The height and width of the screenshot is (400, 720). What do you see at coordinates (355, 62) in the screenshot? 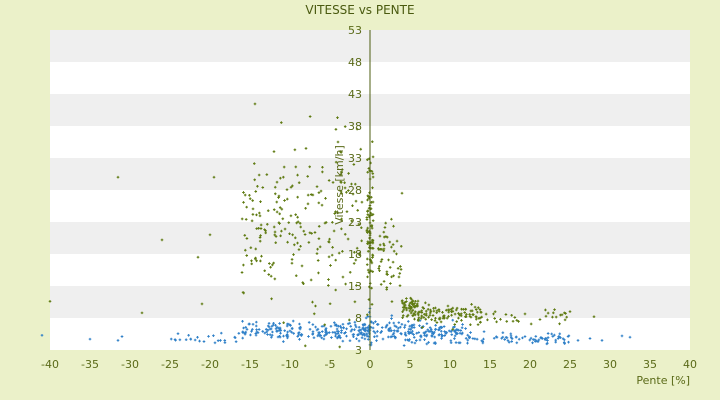
I see `y-tick-label: 48` at bounding box center [355, 62].